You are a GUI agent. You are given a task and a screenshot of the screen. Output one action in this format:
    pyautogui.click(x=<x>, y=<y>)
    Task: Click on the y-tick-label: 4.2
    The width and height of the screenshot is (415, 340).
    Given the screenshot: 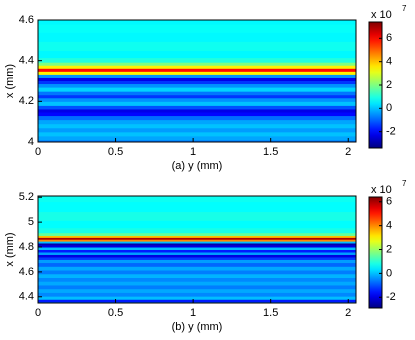 What is the action you would take?
    pyautogui.click(x=26, y=101)
    